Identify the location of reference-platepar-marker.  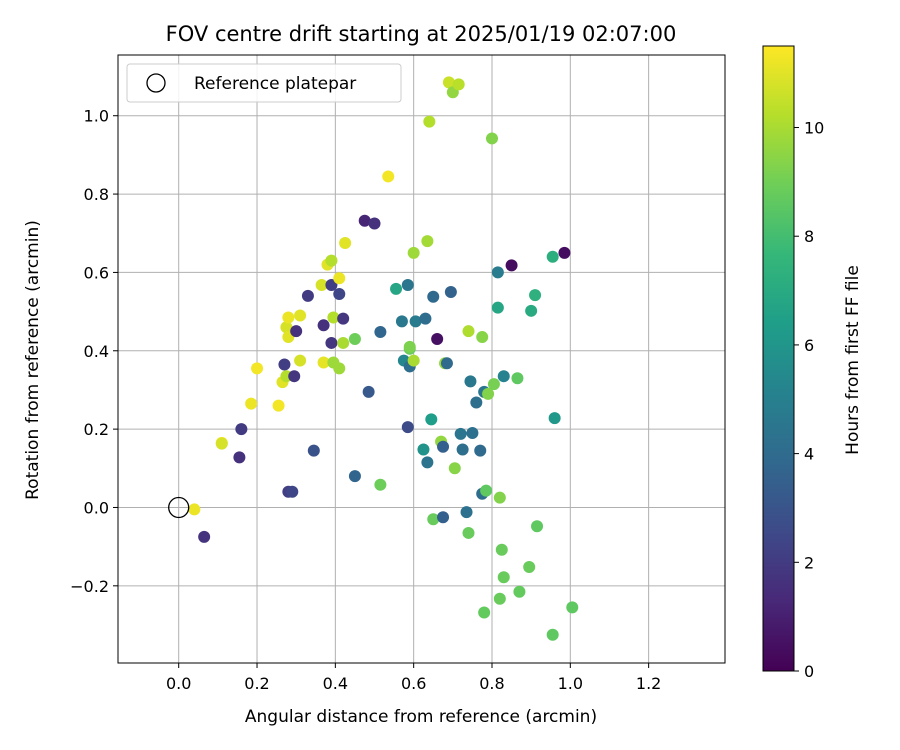
(179, 507).